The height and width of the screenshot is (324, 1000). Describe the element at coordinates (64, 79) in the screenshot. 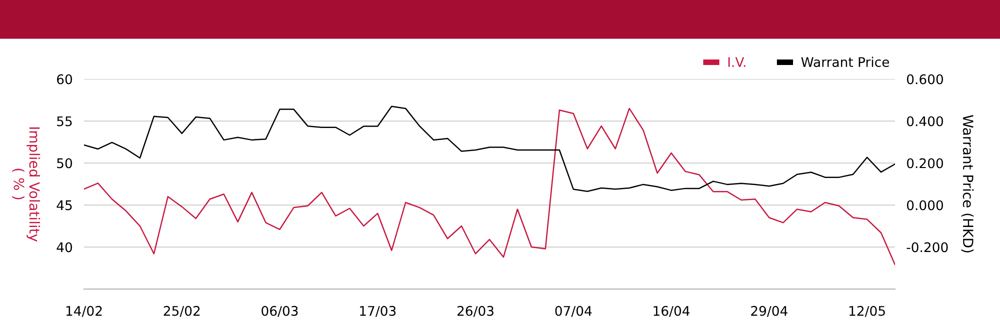

I see `y-tick-label: 60` at that location.